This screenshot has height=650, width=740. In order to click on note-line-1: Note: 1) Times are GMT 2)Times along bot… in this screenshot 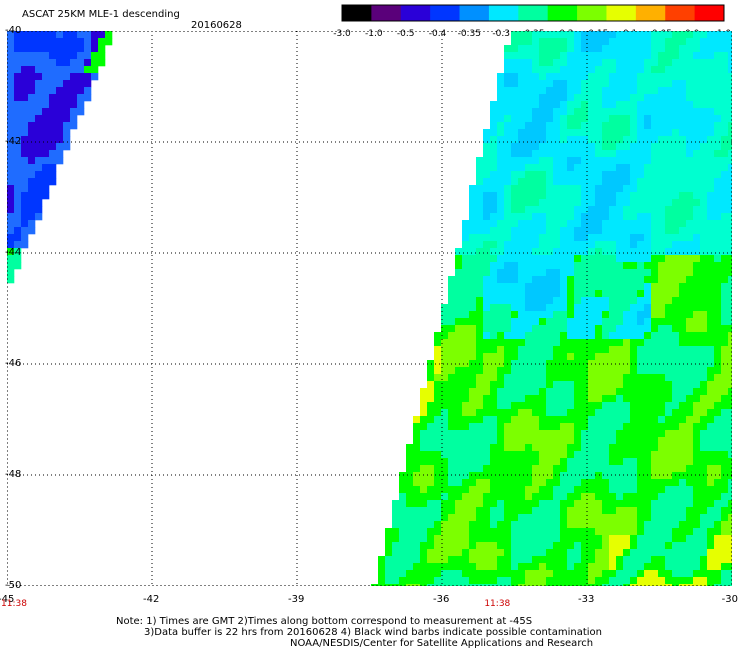, I will do `click(324, 621)`.